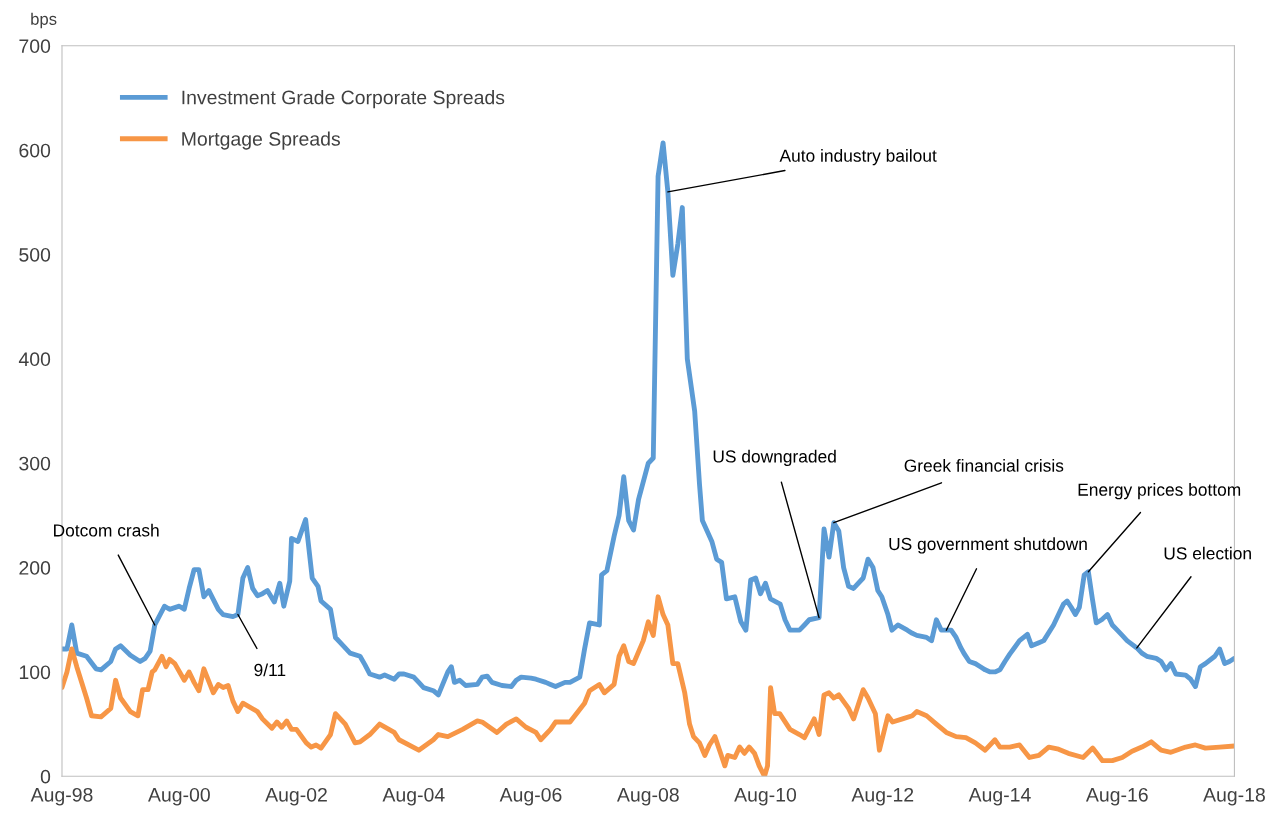 The height and width of the screenshot is (818, 1273). What do you see at coordinates (765, 796) in the screenshot?
I see `x-tick-label: Aug-10` at bounding box center [765, 796].